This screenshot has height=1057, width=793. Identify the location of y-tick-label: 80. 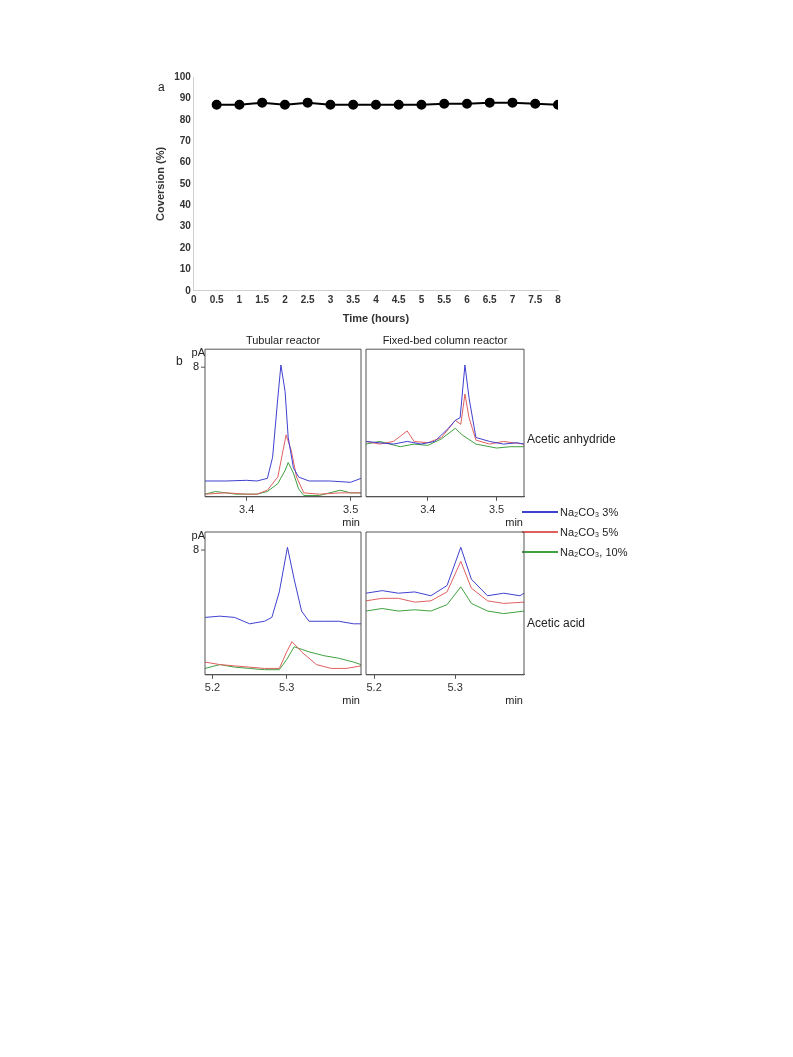
(185, 119).